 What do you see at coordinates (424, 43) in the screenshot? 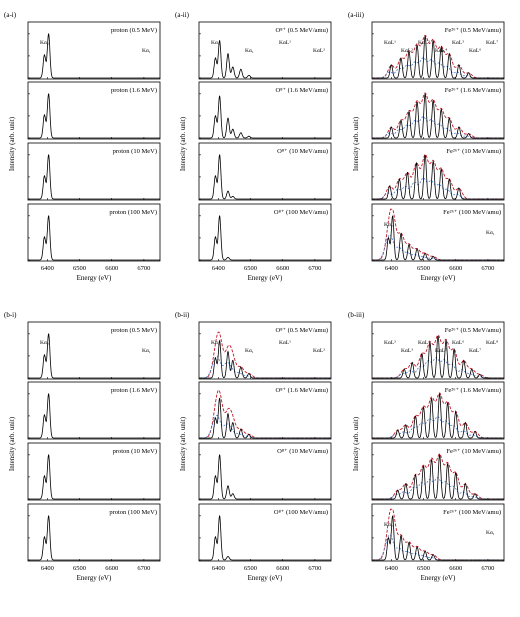
I see `peak-annotation: KαL³` at bounding box center [424, 43].